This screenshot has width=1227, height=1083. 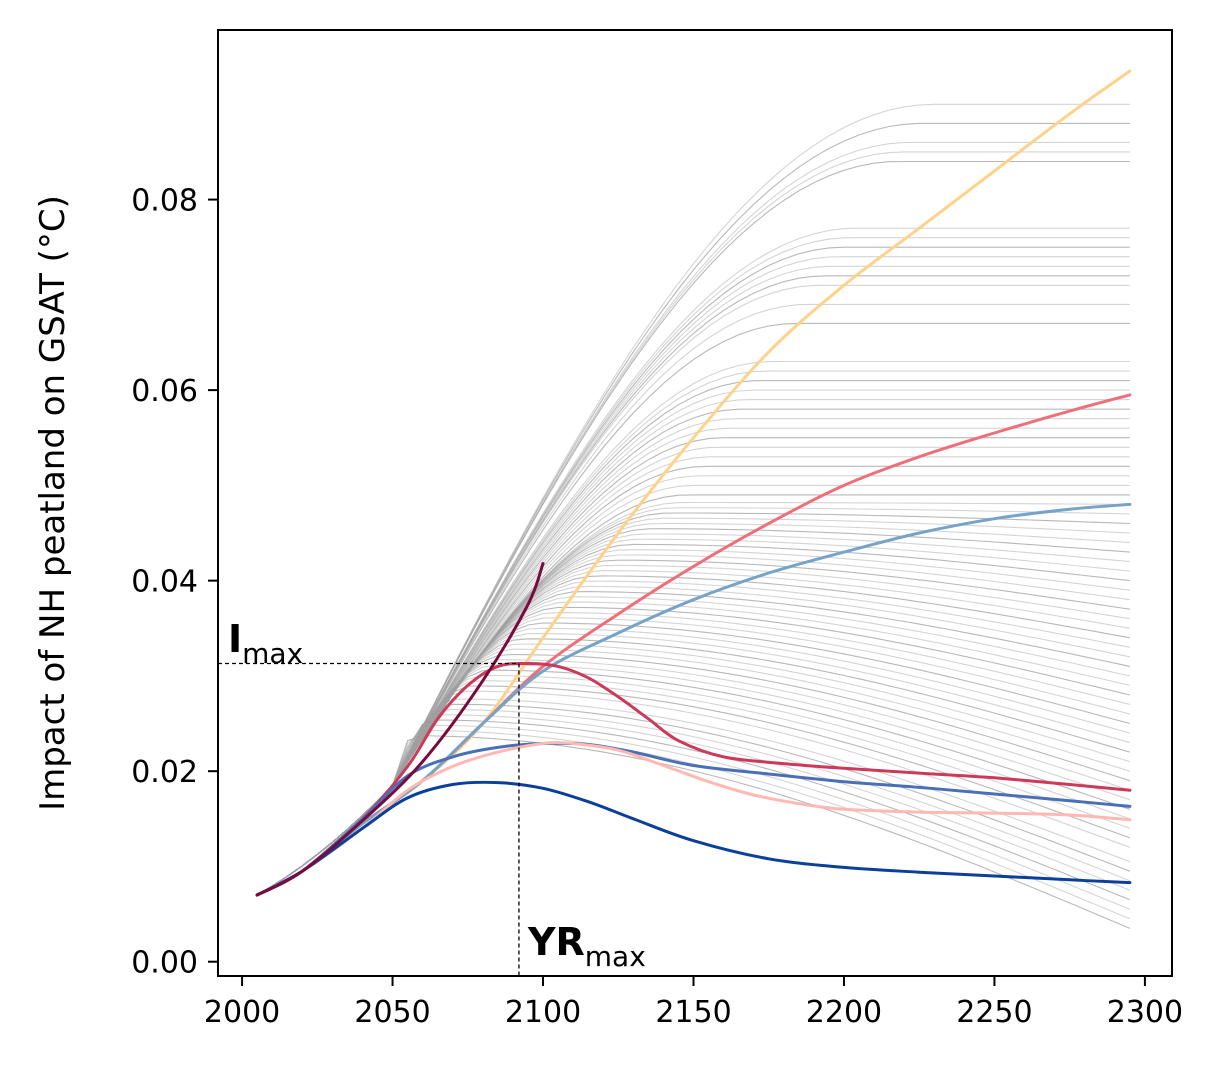 I want to click on annotations: Imax YRmax, so click(x=432, y=796).